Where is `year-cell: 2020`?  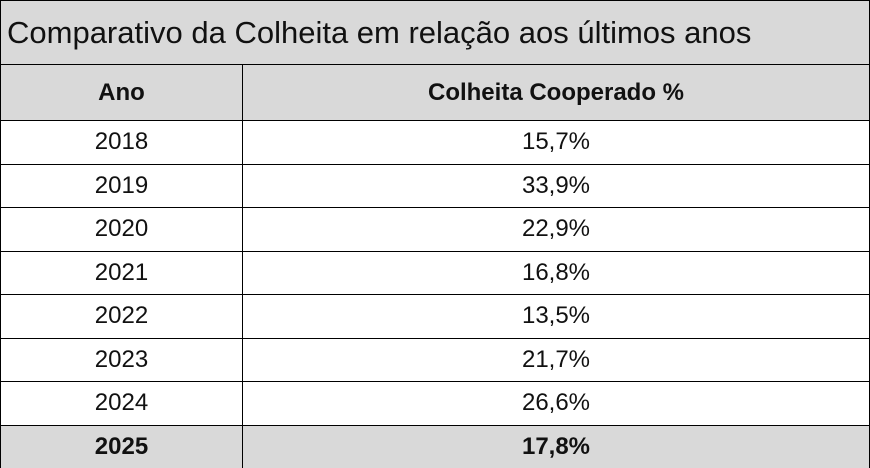
year-cell: 2020 is located at coordinates (122, 229).